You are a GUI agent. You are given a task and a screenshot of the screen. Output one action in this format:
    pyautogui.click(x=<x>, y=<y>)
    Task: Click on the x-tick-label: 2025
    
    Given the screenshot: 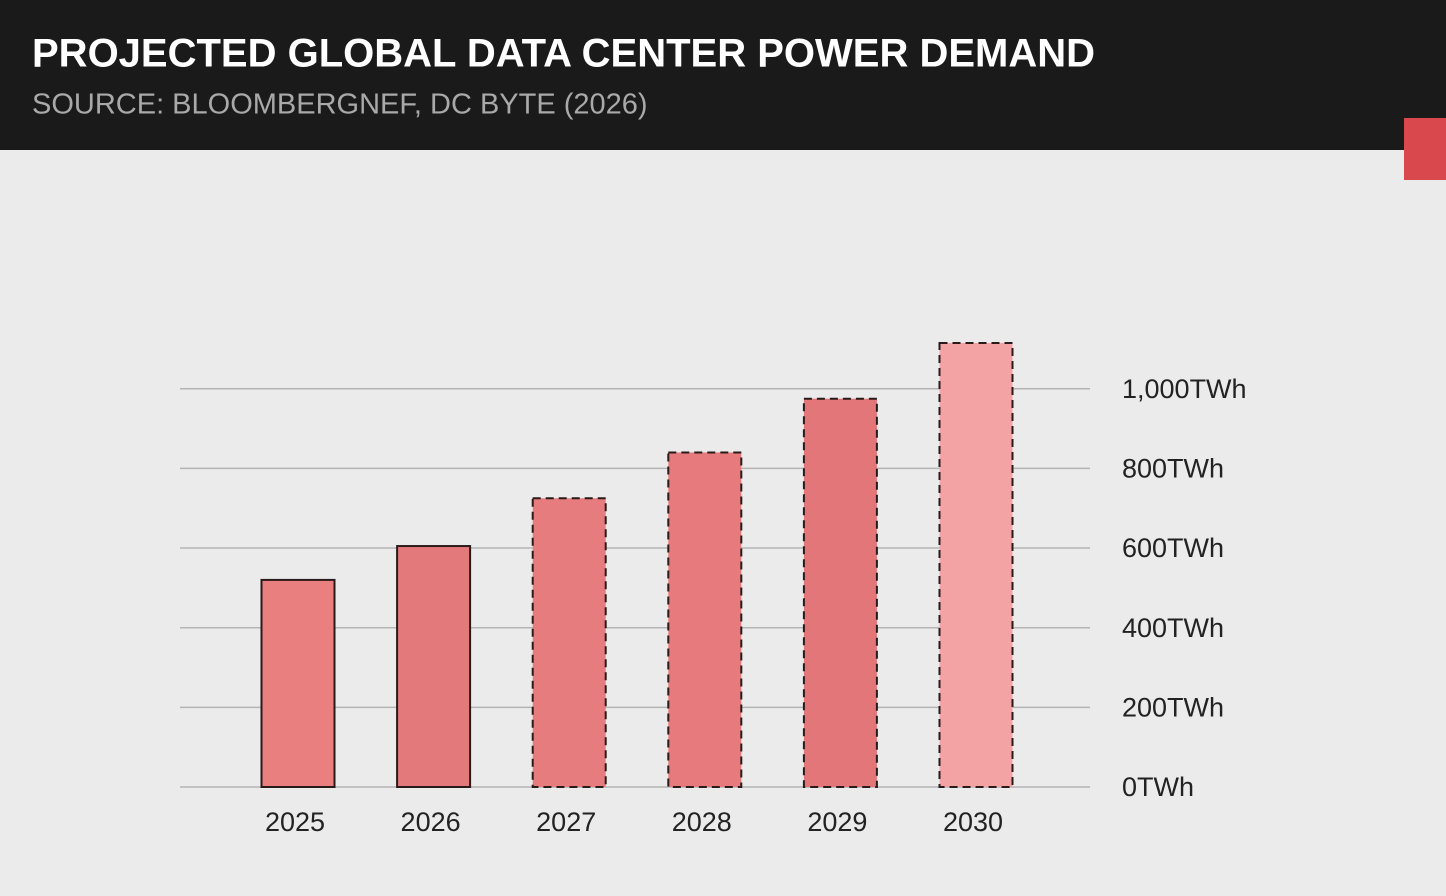 What is the action you would take?
    pyautogui.click(x=295, y=822)
    